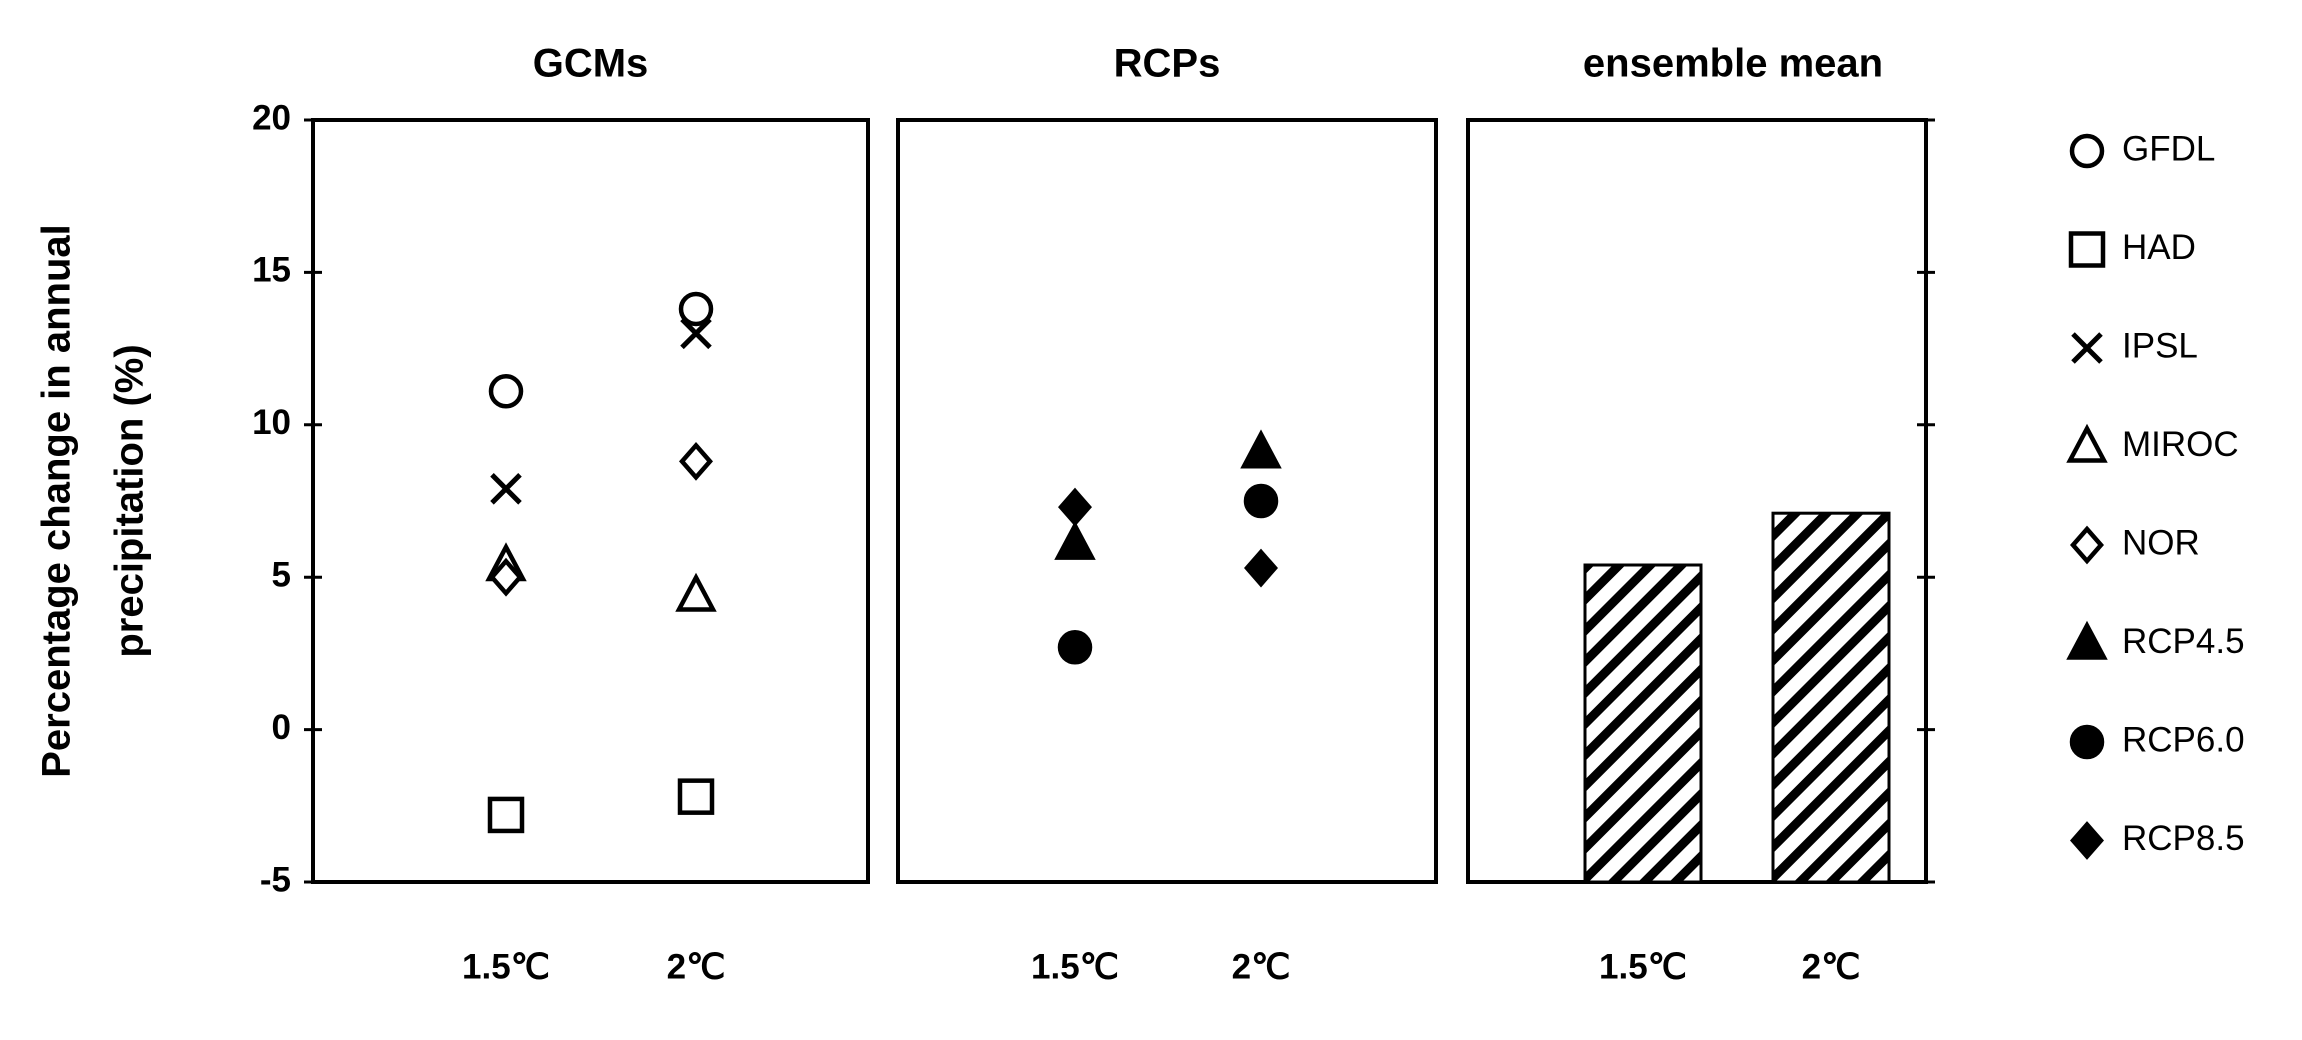 The width and height of the screenshot is (2302, 1040). Describe the element at coordinates (2183, 739) in the screenshot. I see `legend-label: RCP6.0` at that location.